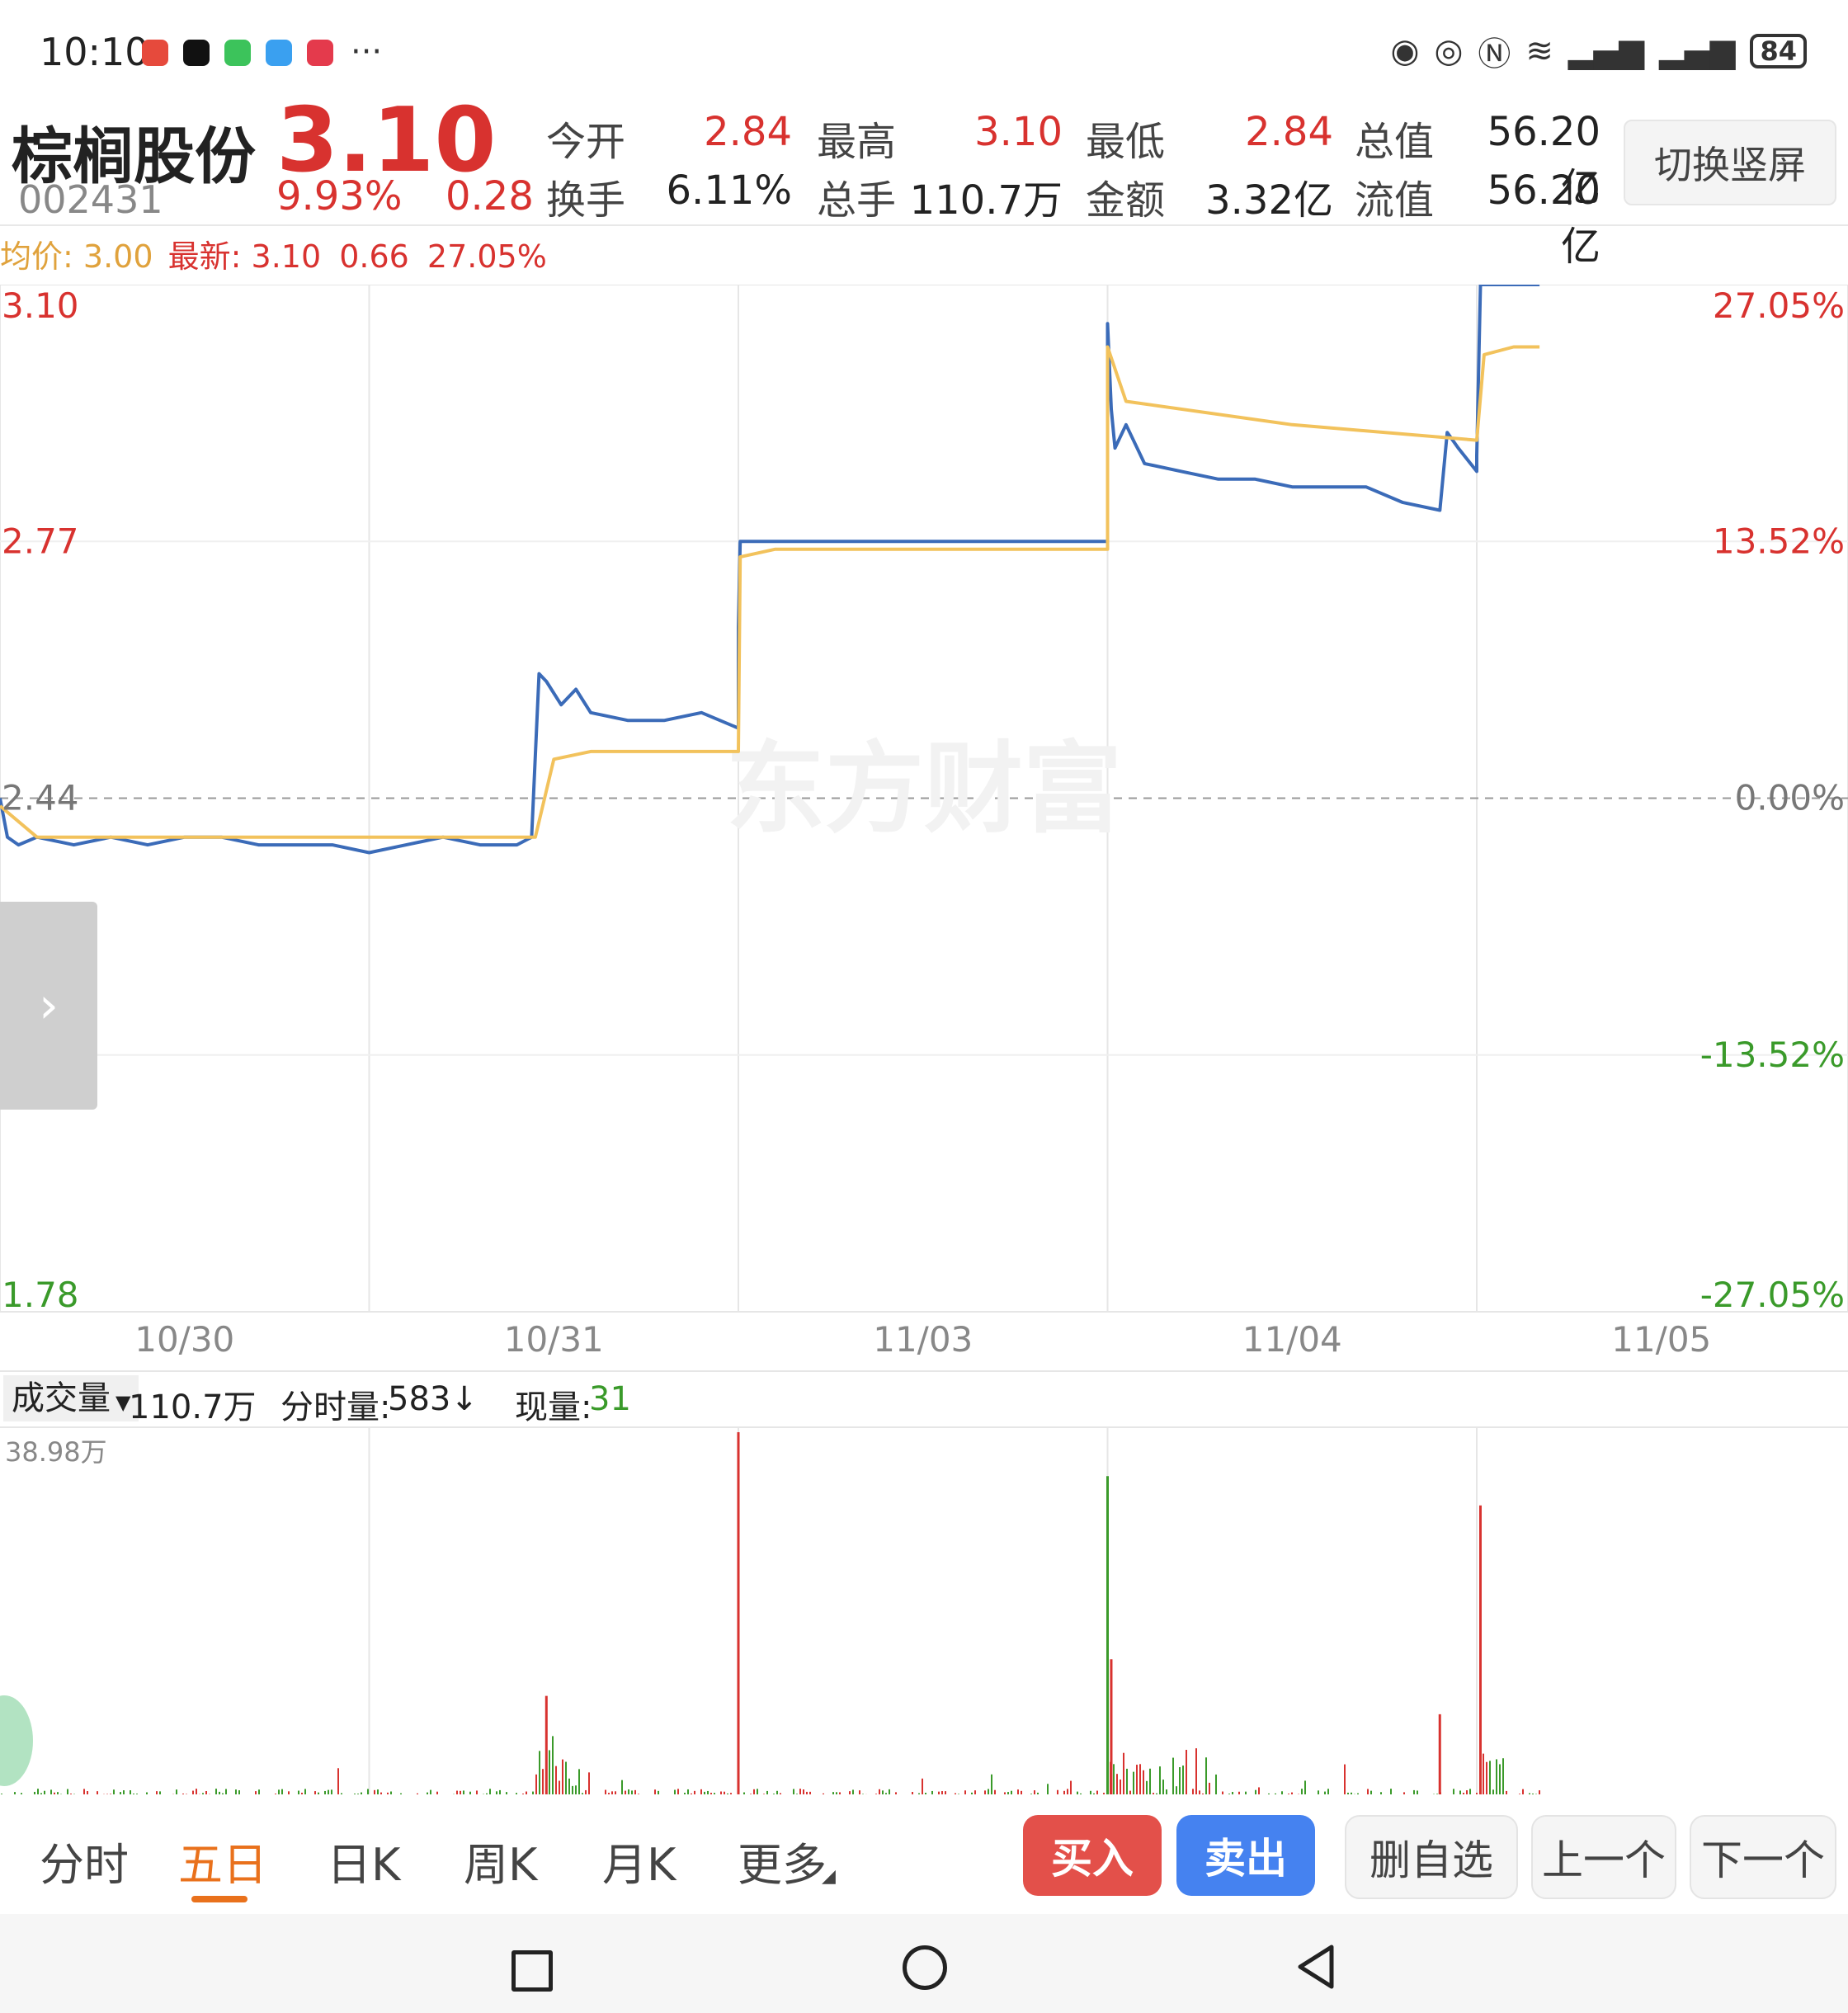 The image size is (1848, 2013). I want to click on y-tick-label: 1.78, so click(40, 1295).